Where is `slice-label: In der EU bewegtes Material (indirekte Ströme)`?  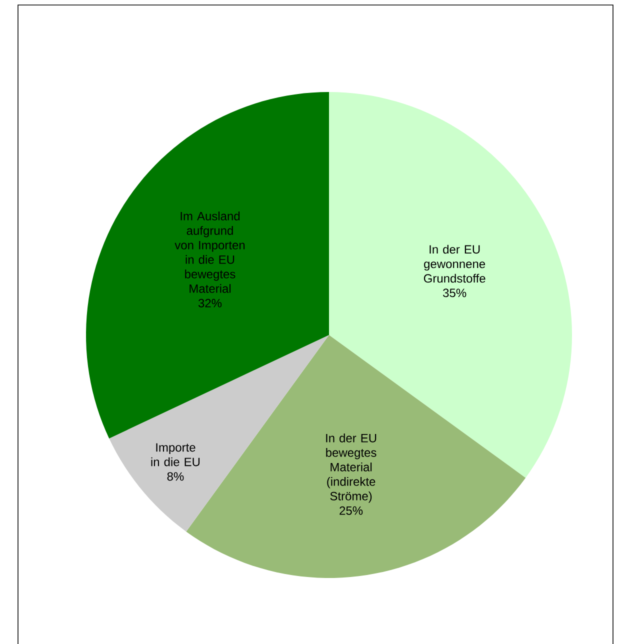
slice-label: In der EU bewegtes Material (indirekte Ströme) is located at coordinates (351, 468).